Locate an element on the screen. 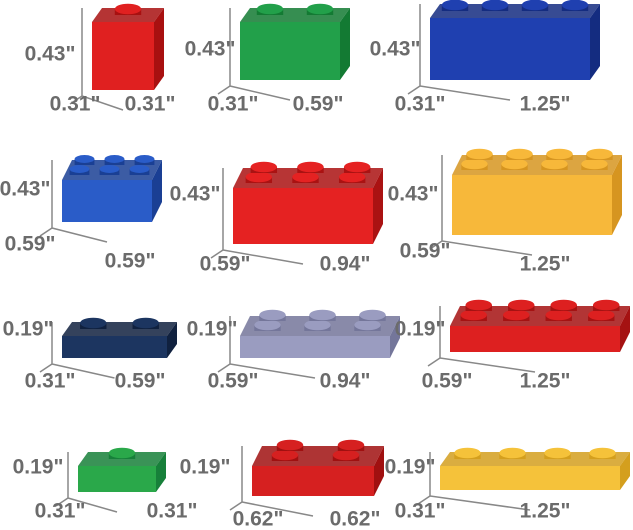 The width and height of the screenshot is (633, 530). width-label: 0.59" is located at coordinates (318, 104).